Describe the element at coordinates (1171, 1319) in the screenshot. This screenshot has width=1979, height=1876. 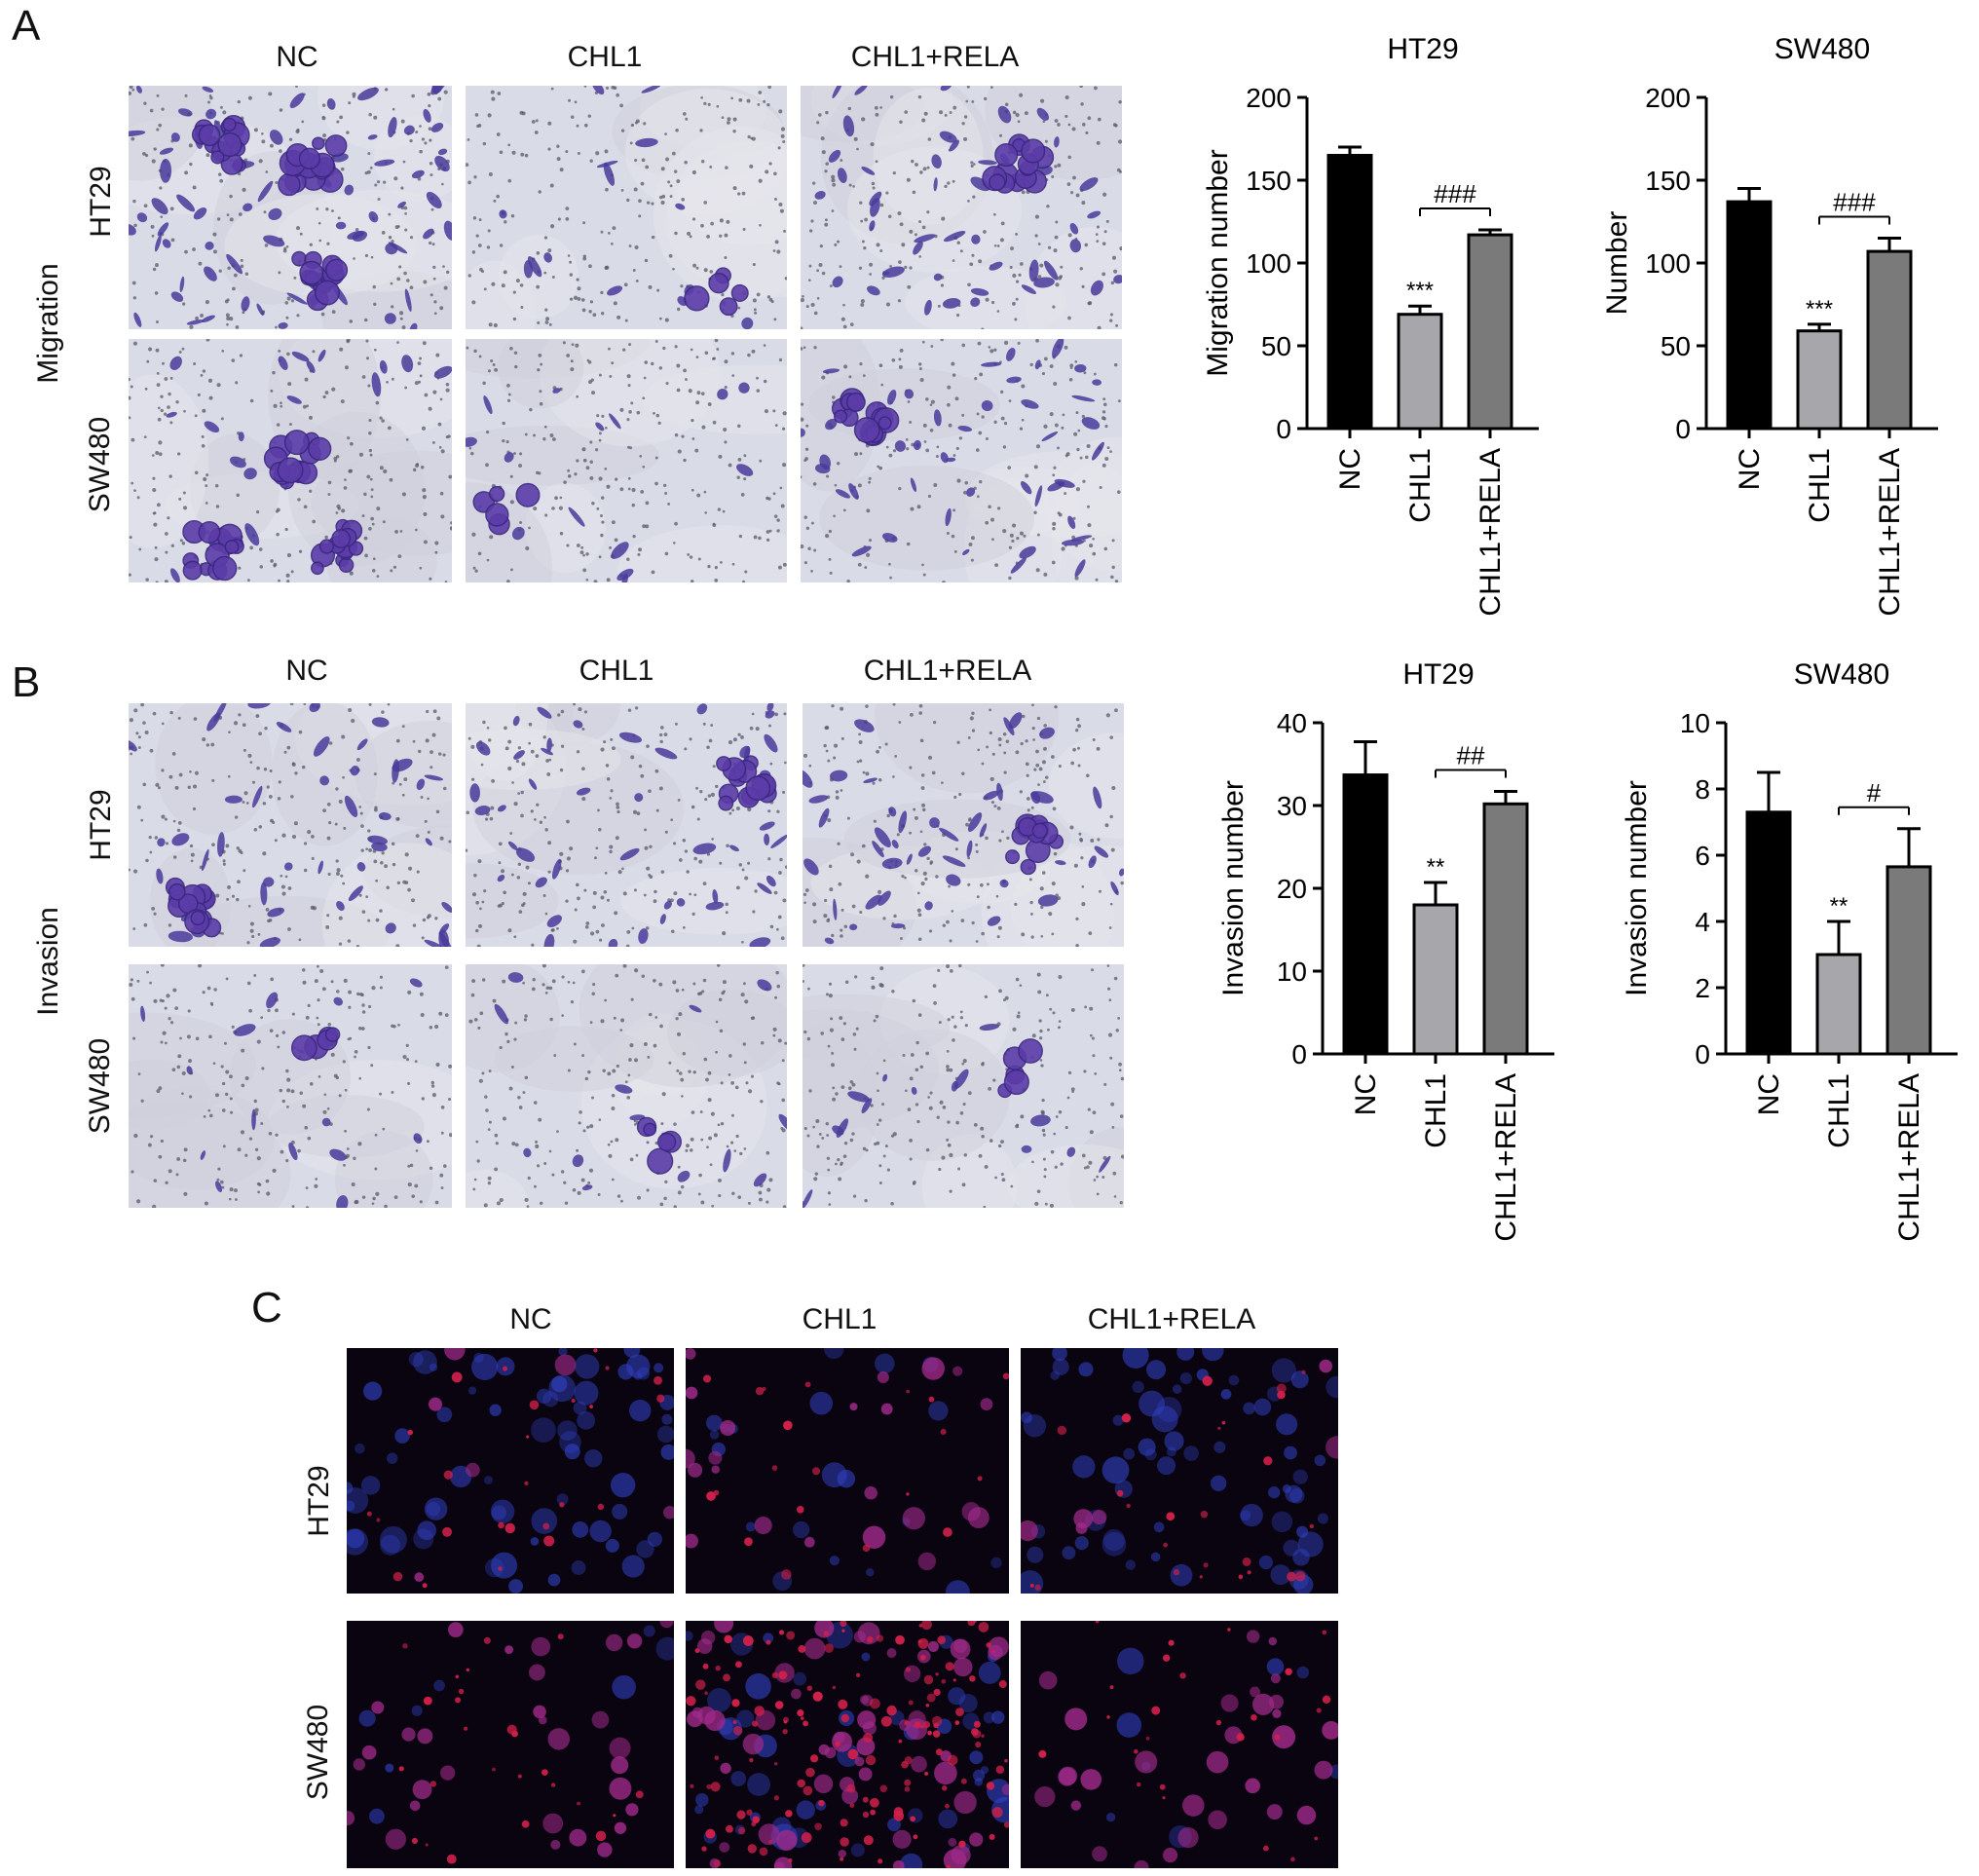
I see `col-head-c-chl1-rela: CHL1+RELA` at that location.